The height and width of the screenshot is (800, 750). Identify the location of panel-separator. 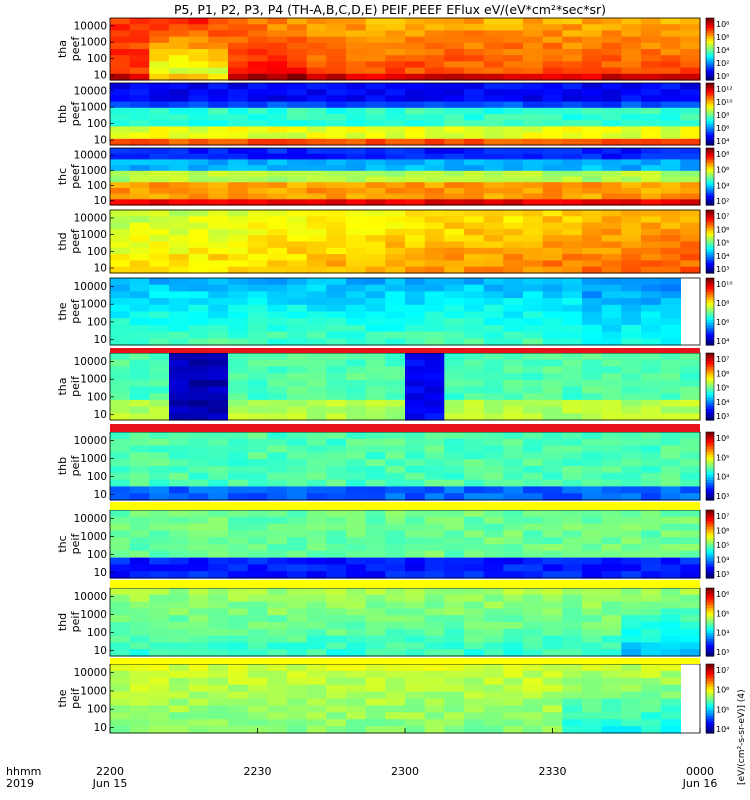
(405, 661).